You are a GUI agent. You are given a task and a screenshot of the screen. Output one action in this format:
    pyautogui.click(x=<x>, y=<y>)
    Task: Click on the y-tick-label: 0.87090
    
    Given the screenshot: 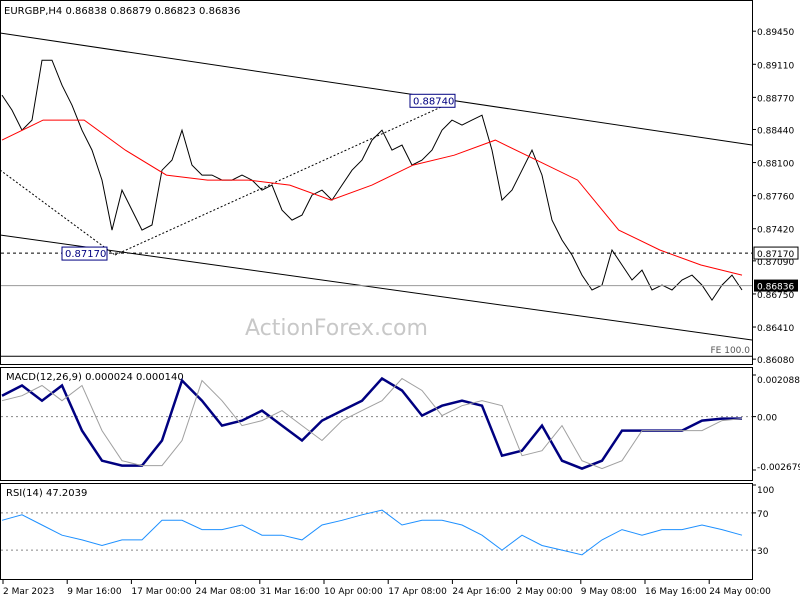 What is the action you would take?
    pyautogui.click(x=775, y=263)
    